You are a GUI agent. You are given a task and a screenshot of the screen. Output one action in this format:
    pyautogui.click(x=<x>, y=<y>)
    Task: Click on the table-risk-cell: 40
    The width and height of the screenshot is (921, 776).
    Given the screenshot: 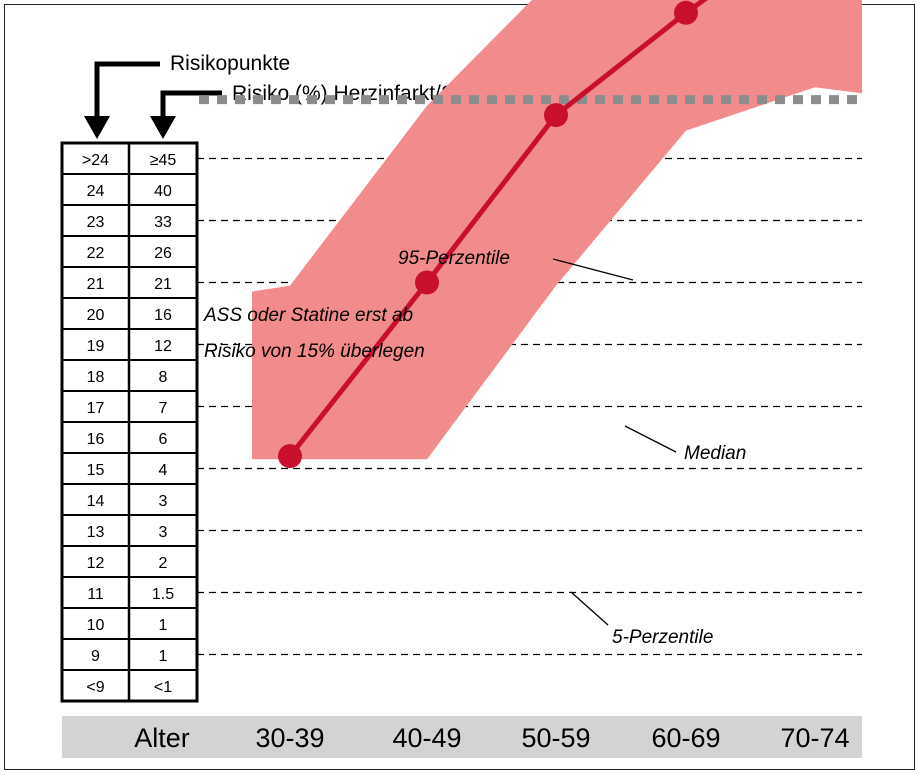 What is the action you would take?
    pyautogui.click(x=163, y=191)
    